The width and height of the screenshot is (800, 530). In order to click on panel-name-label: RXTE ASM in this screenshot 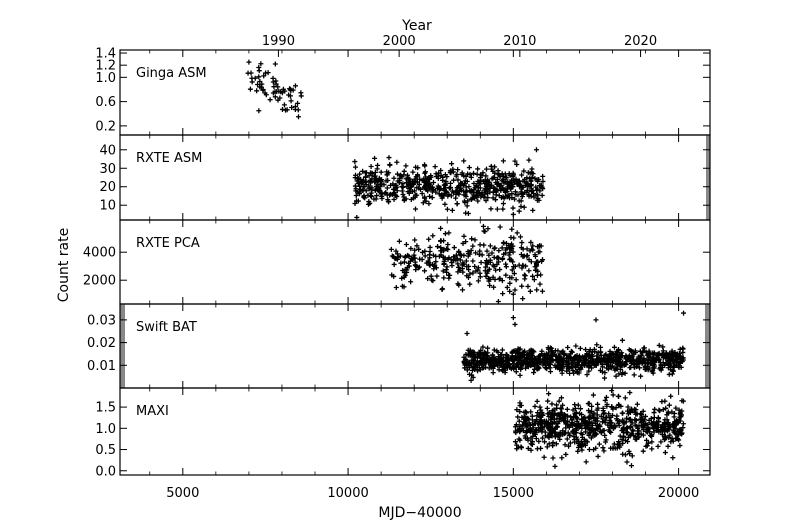, I will do `click(169, 158)`.